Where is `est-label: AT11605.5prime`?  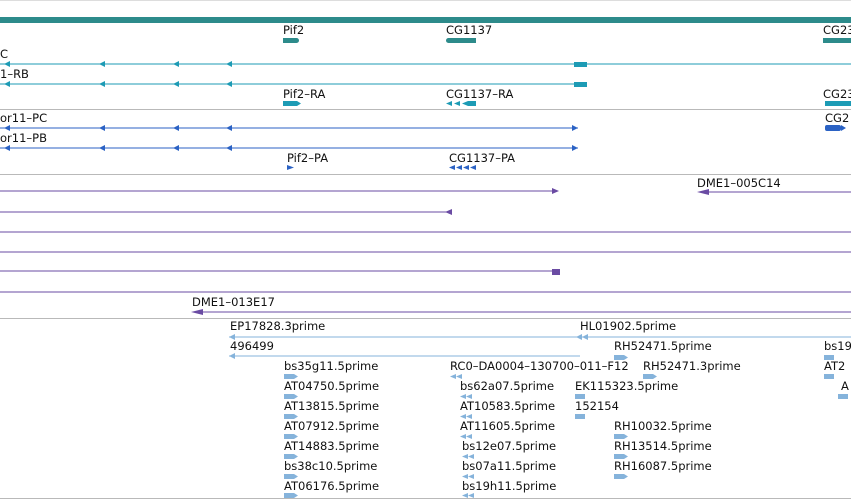 est-label: AT11605.5prime is located at coordinates (508, 426).